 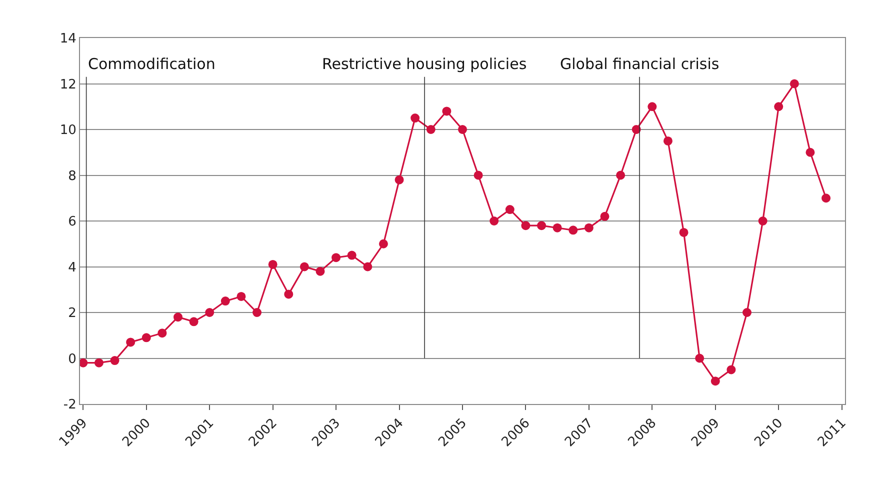 I want to click on y-tick-label: 6, so click(x=72, y=222).